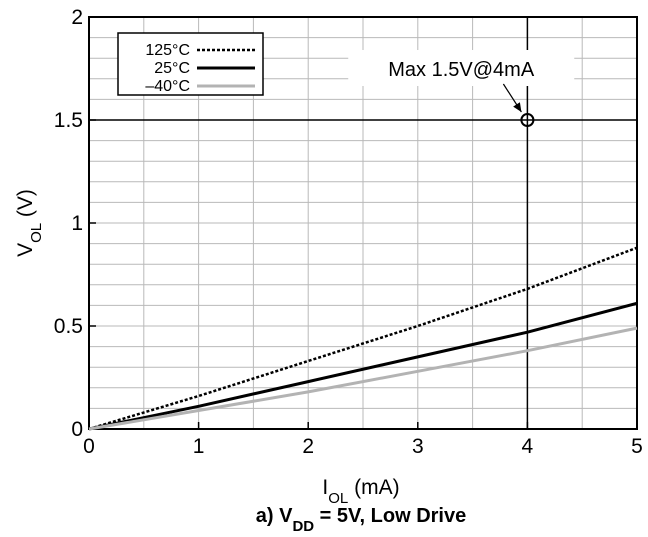  What do you see at coordinates (637, 446) in the screenshot?
I see `x-tick-label: 5` at bounding box center [637, 446].